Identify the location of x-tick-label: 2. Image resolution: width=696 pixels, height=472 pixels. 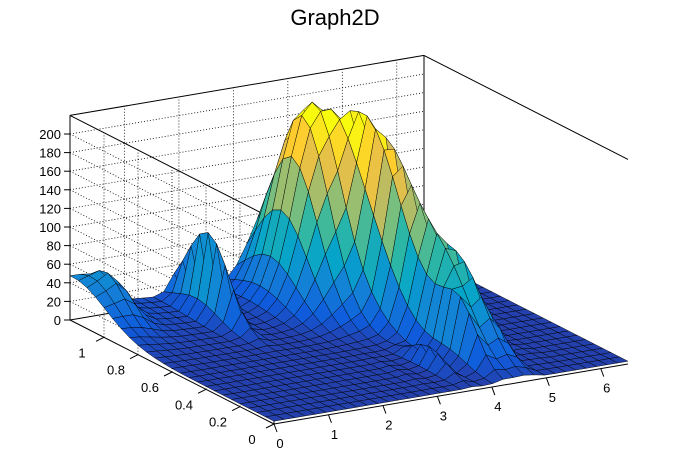
(388, 425).